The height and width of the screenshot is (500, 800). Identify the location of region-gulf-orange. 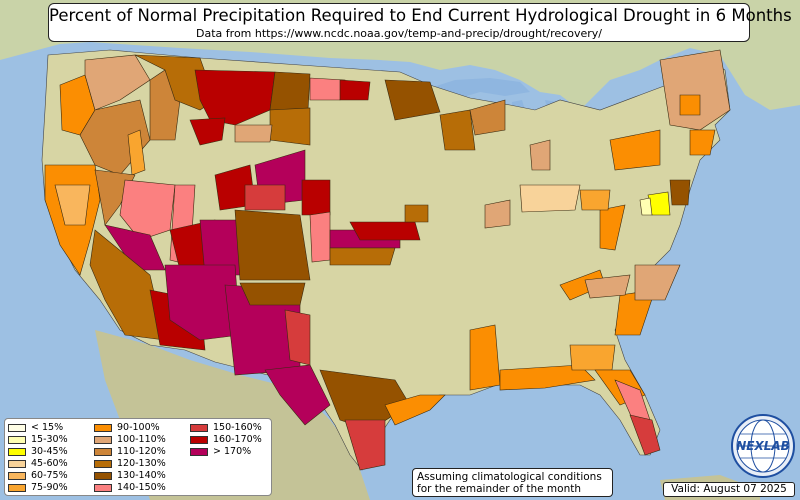
(547, 377).